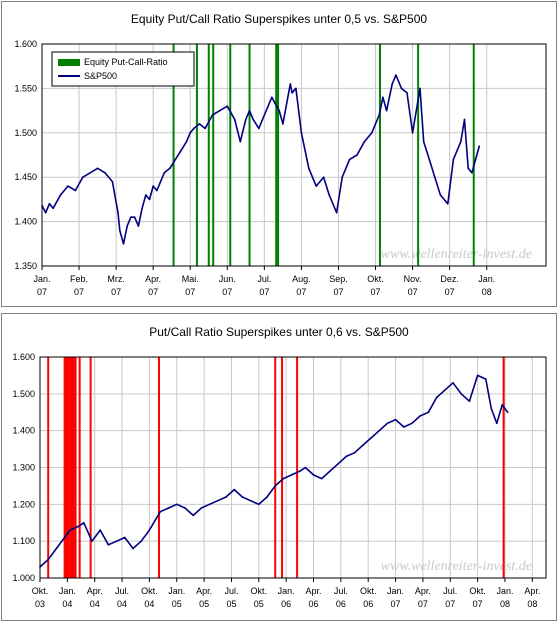 Image resolution: width=559 pixels, height=622 pixels. I want to click on chart1-legend-label: Equity Put-Call-Ratio, so click(126, 62).